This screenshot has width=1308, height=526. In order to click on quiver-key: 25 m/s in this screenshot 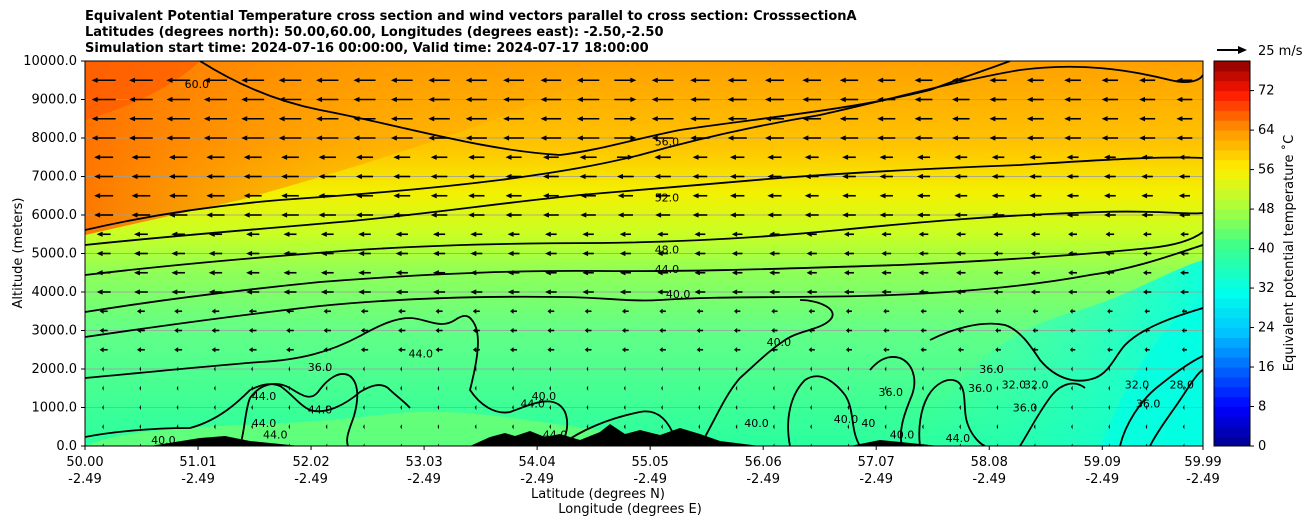, I will do `click(1260, 51)`.